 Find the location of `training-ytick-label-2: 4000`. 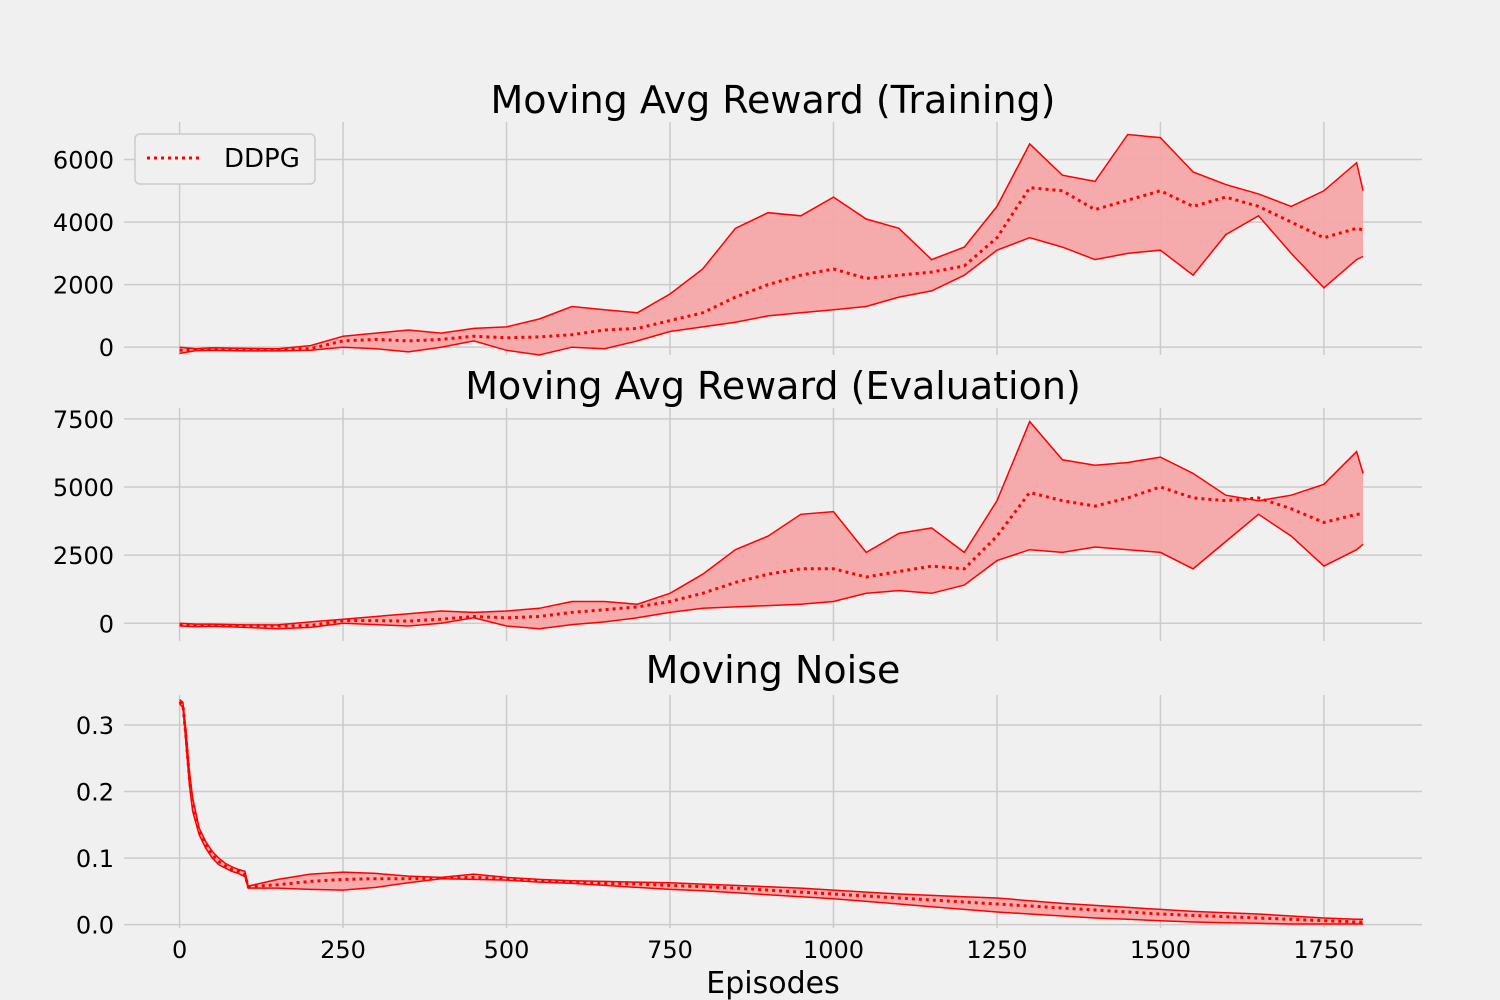

training-ytick-label-2: 4000 is located at coordinates (83, 223).